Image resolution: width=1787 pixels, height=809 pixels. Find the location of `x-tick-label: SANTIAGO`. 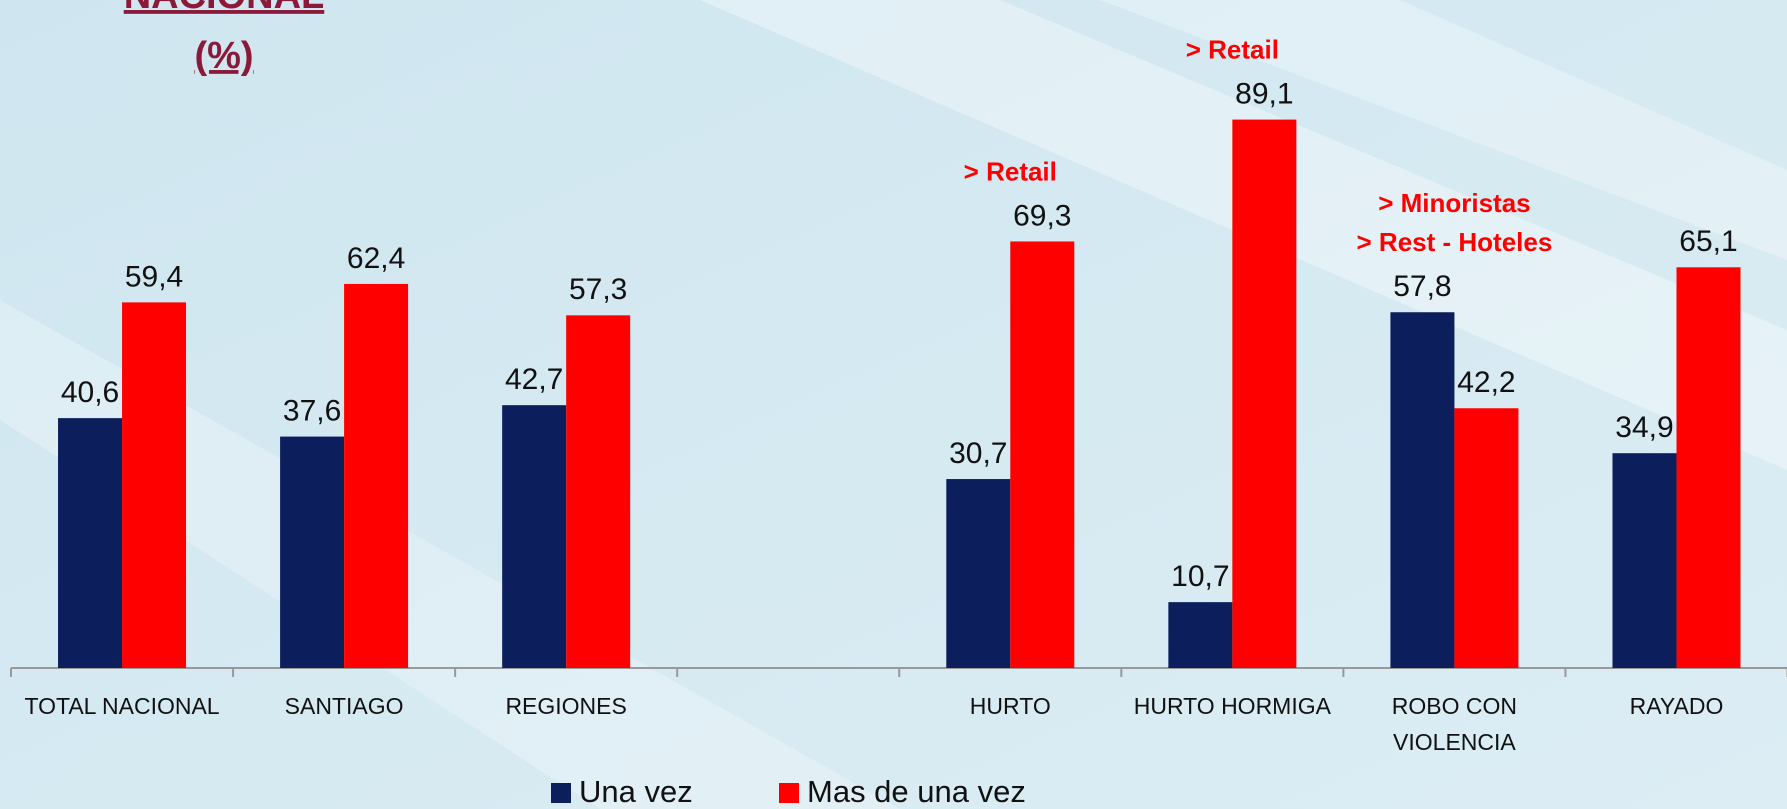

x-tick-label: SANTIAGO is located at coordinates (344, 706).